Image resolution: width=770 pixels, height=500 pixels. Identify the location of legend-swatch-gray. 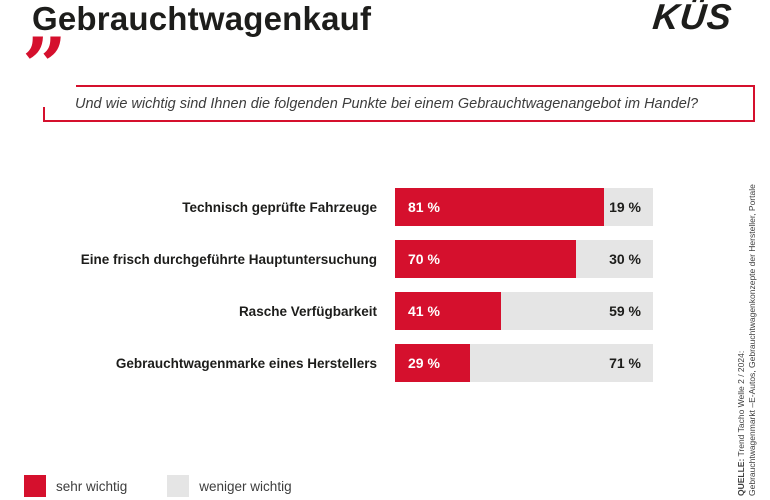
(178, 486).